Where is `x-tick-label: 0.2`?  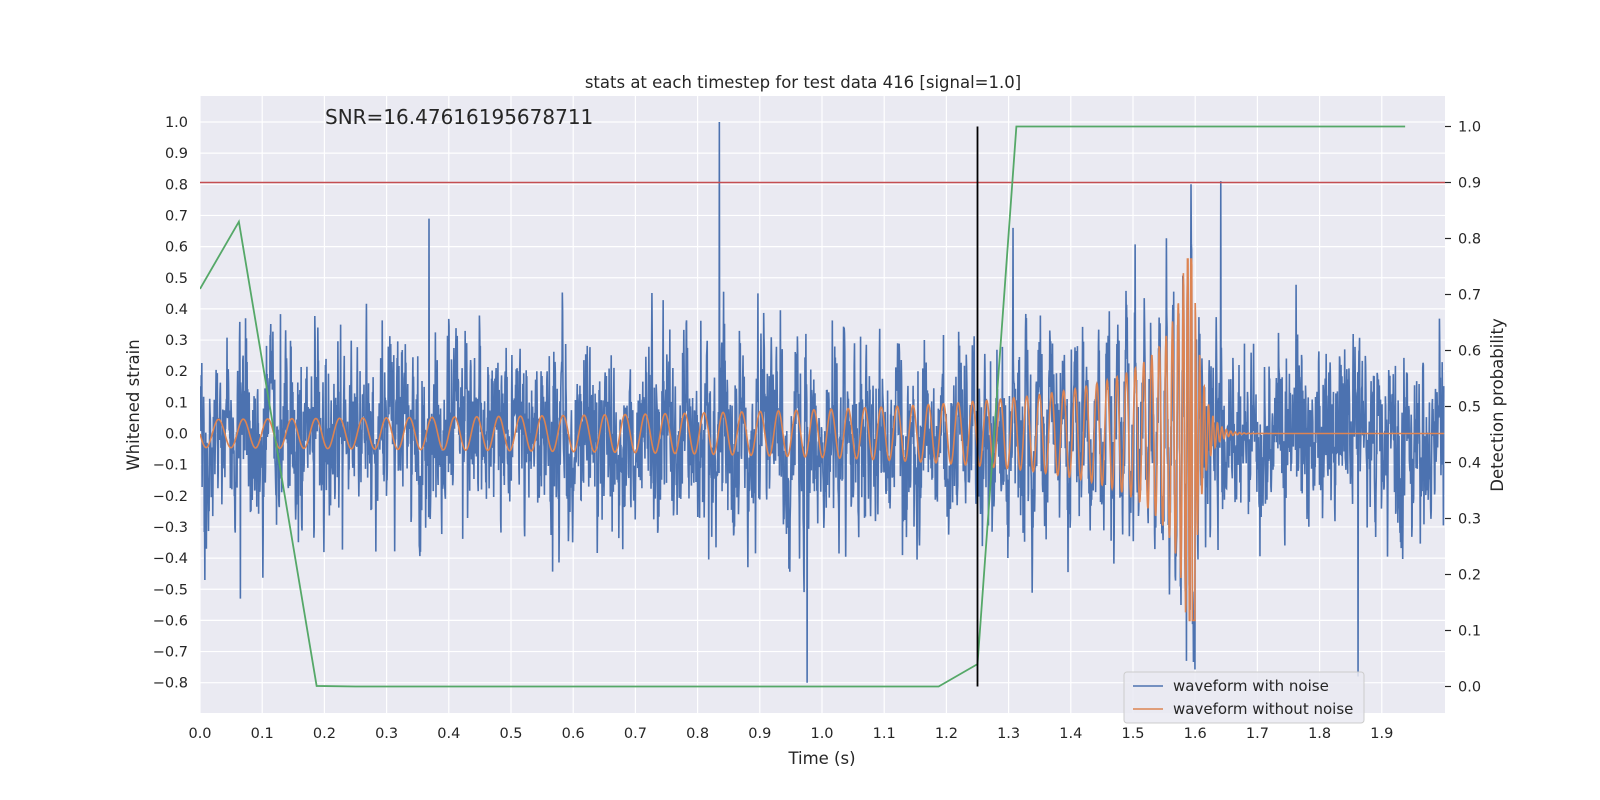
x-tick-label: 0.2 is located at coordinates (324, 734).